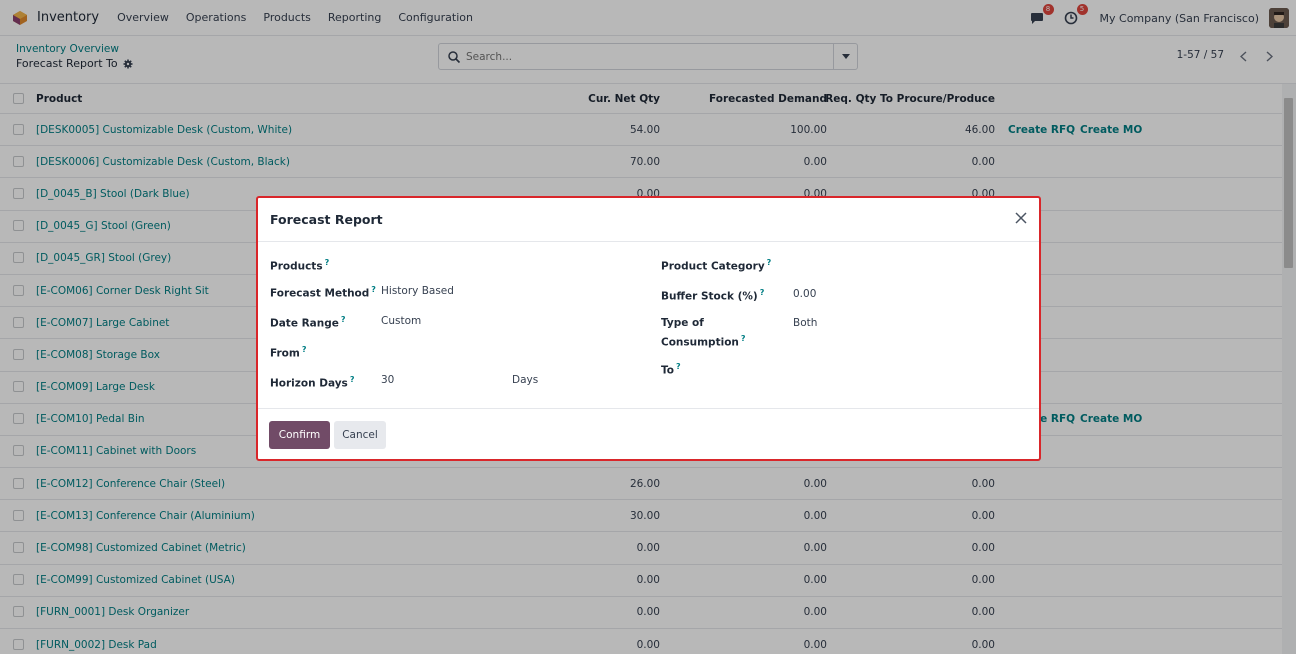 Image resolution: width=1296 pixels, height=654 pixels. I want to click on menu-products: Products, so click(287, 17).